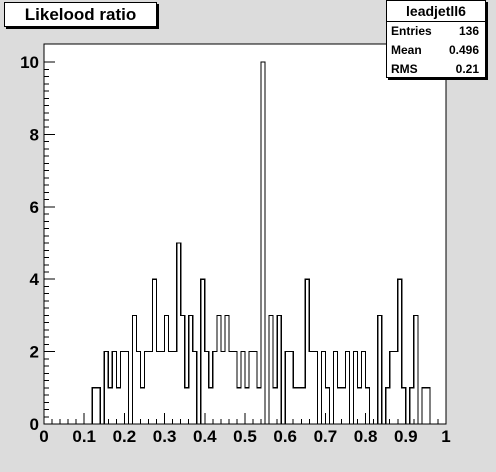 This screenshot has height=472, width=496. I want to click on x-tick-label: 0.7, so click(326, 436).